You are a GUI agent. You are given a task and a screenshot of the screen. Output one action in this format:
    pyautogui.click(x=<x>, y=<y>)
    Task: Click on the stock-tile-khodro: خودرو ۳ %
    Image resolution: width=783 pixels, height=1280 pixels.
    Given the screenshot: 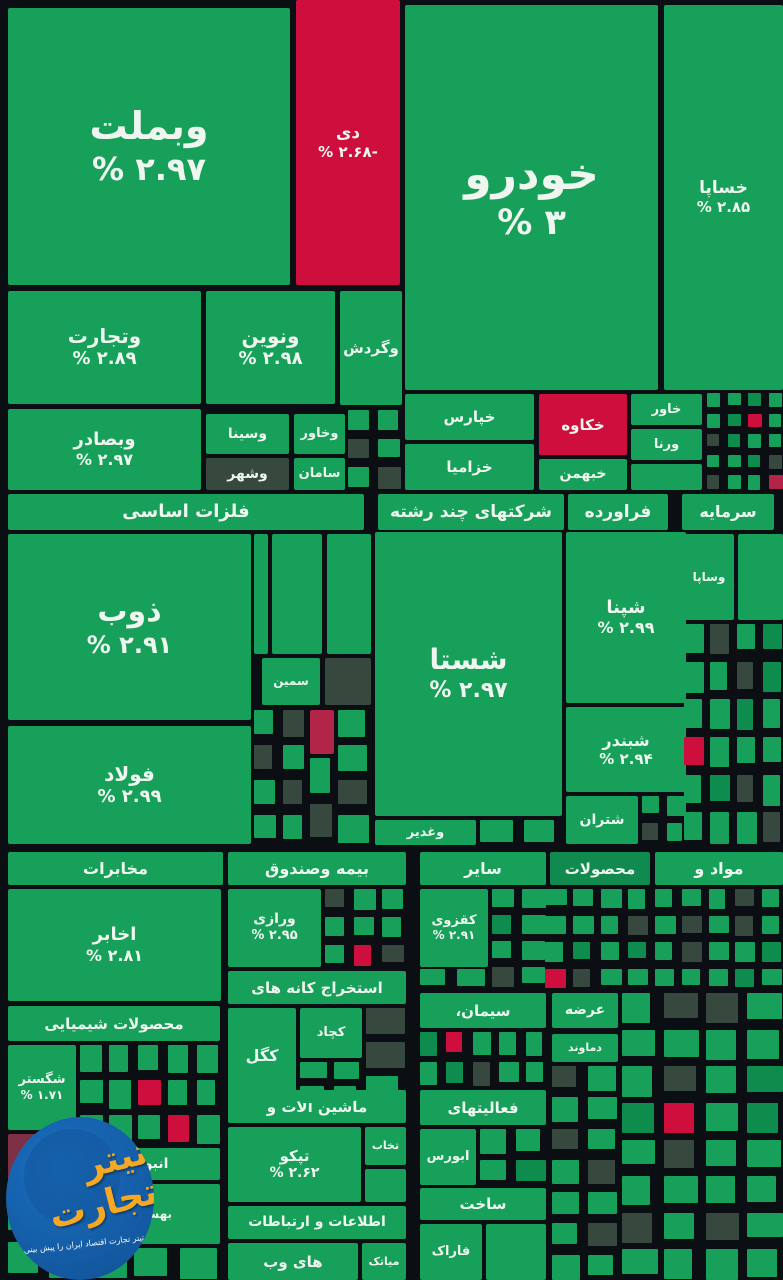 What is the action you would take?
    pyautogui.click(x=531, y=197)
    